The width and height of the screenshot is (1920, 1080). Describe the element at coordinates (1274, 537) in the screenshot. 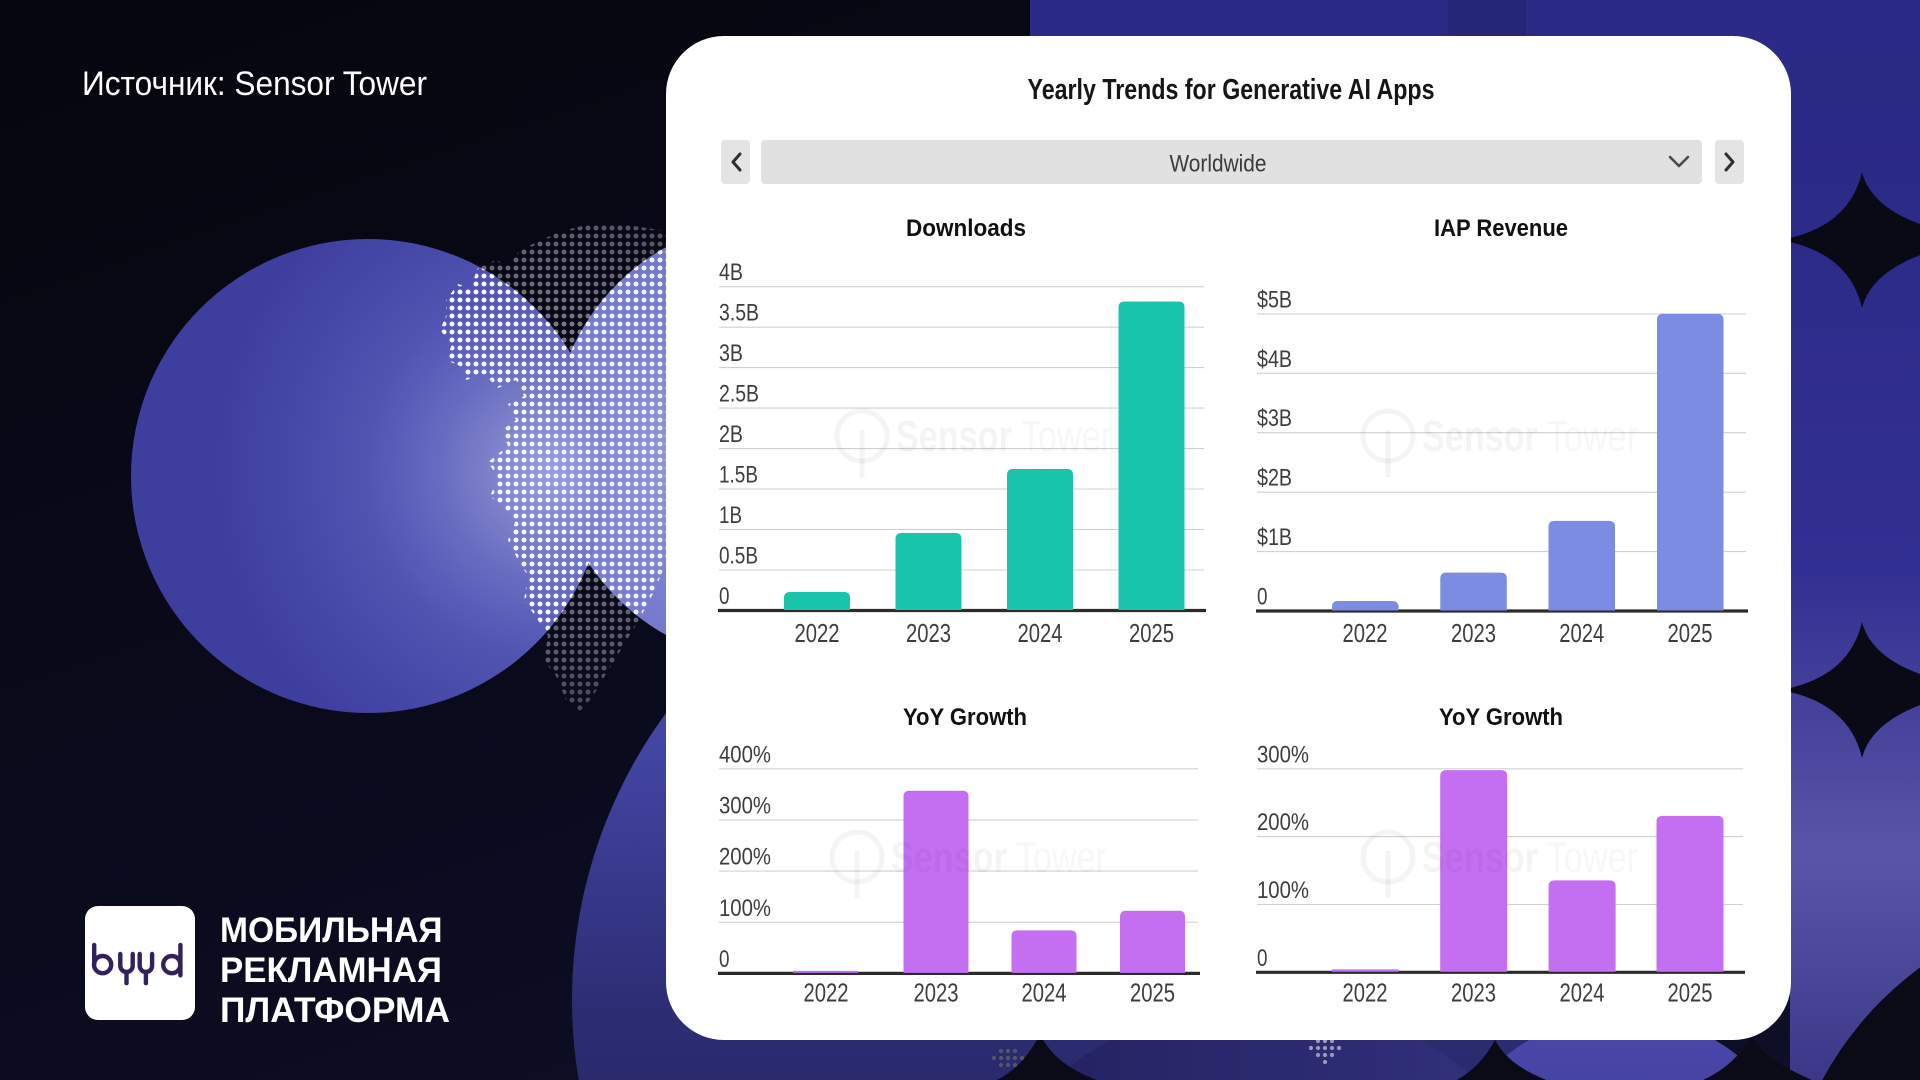

I see `svg-text: $1B` at that location.